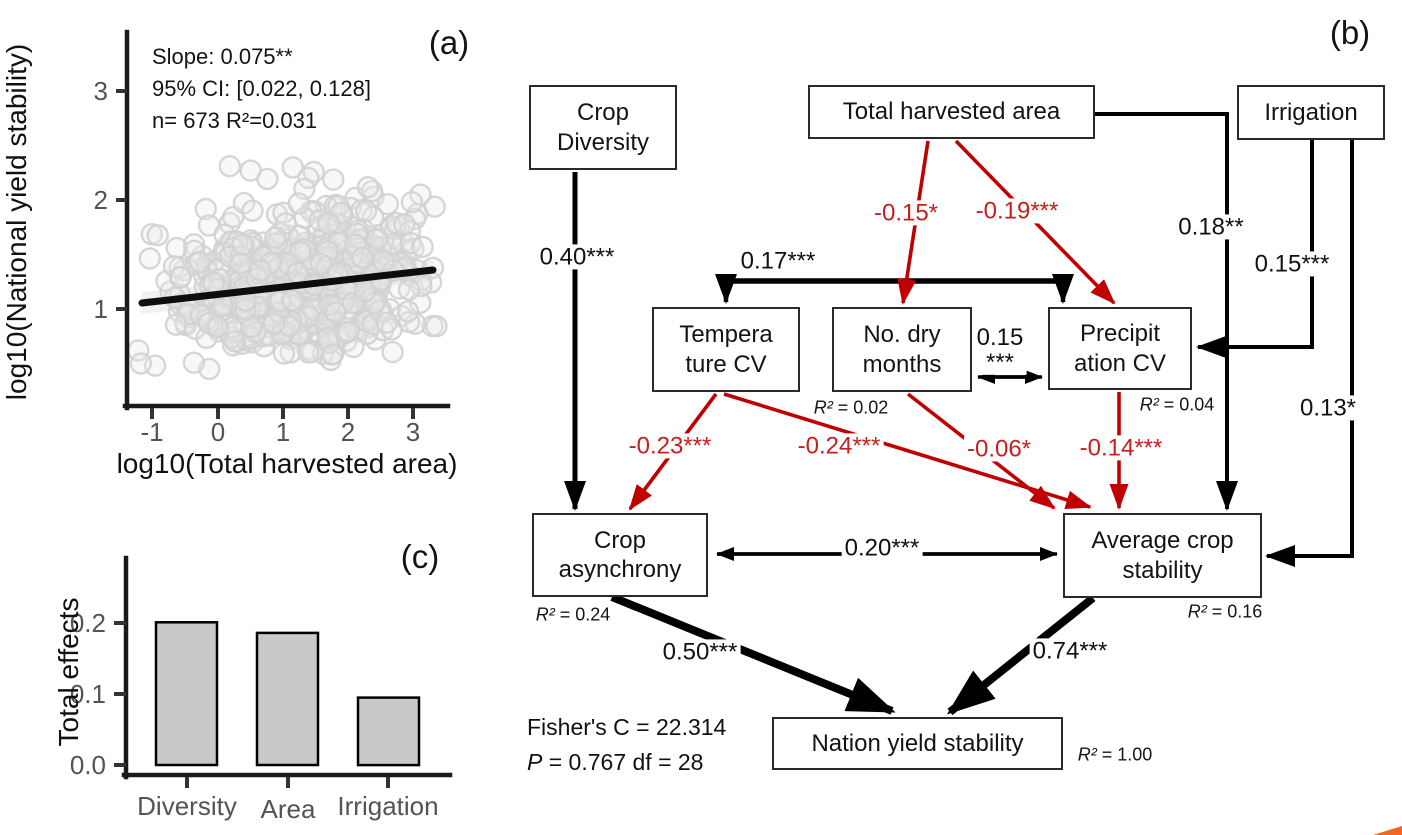 Image resolution: width=1402 pixels, height=835 pixels. I want to click on r2-label-average-crop-stability: R² = 0.16, so click(1225, 612).